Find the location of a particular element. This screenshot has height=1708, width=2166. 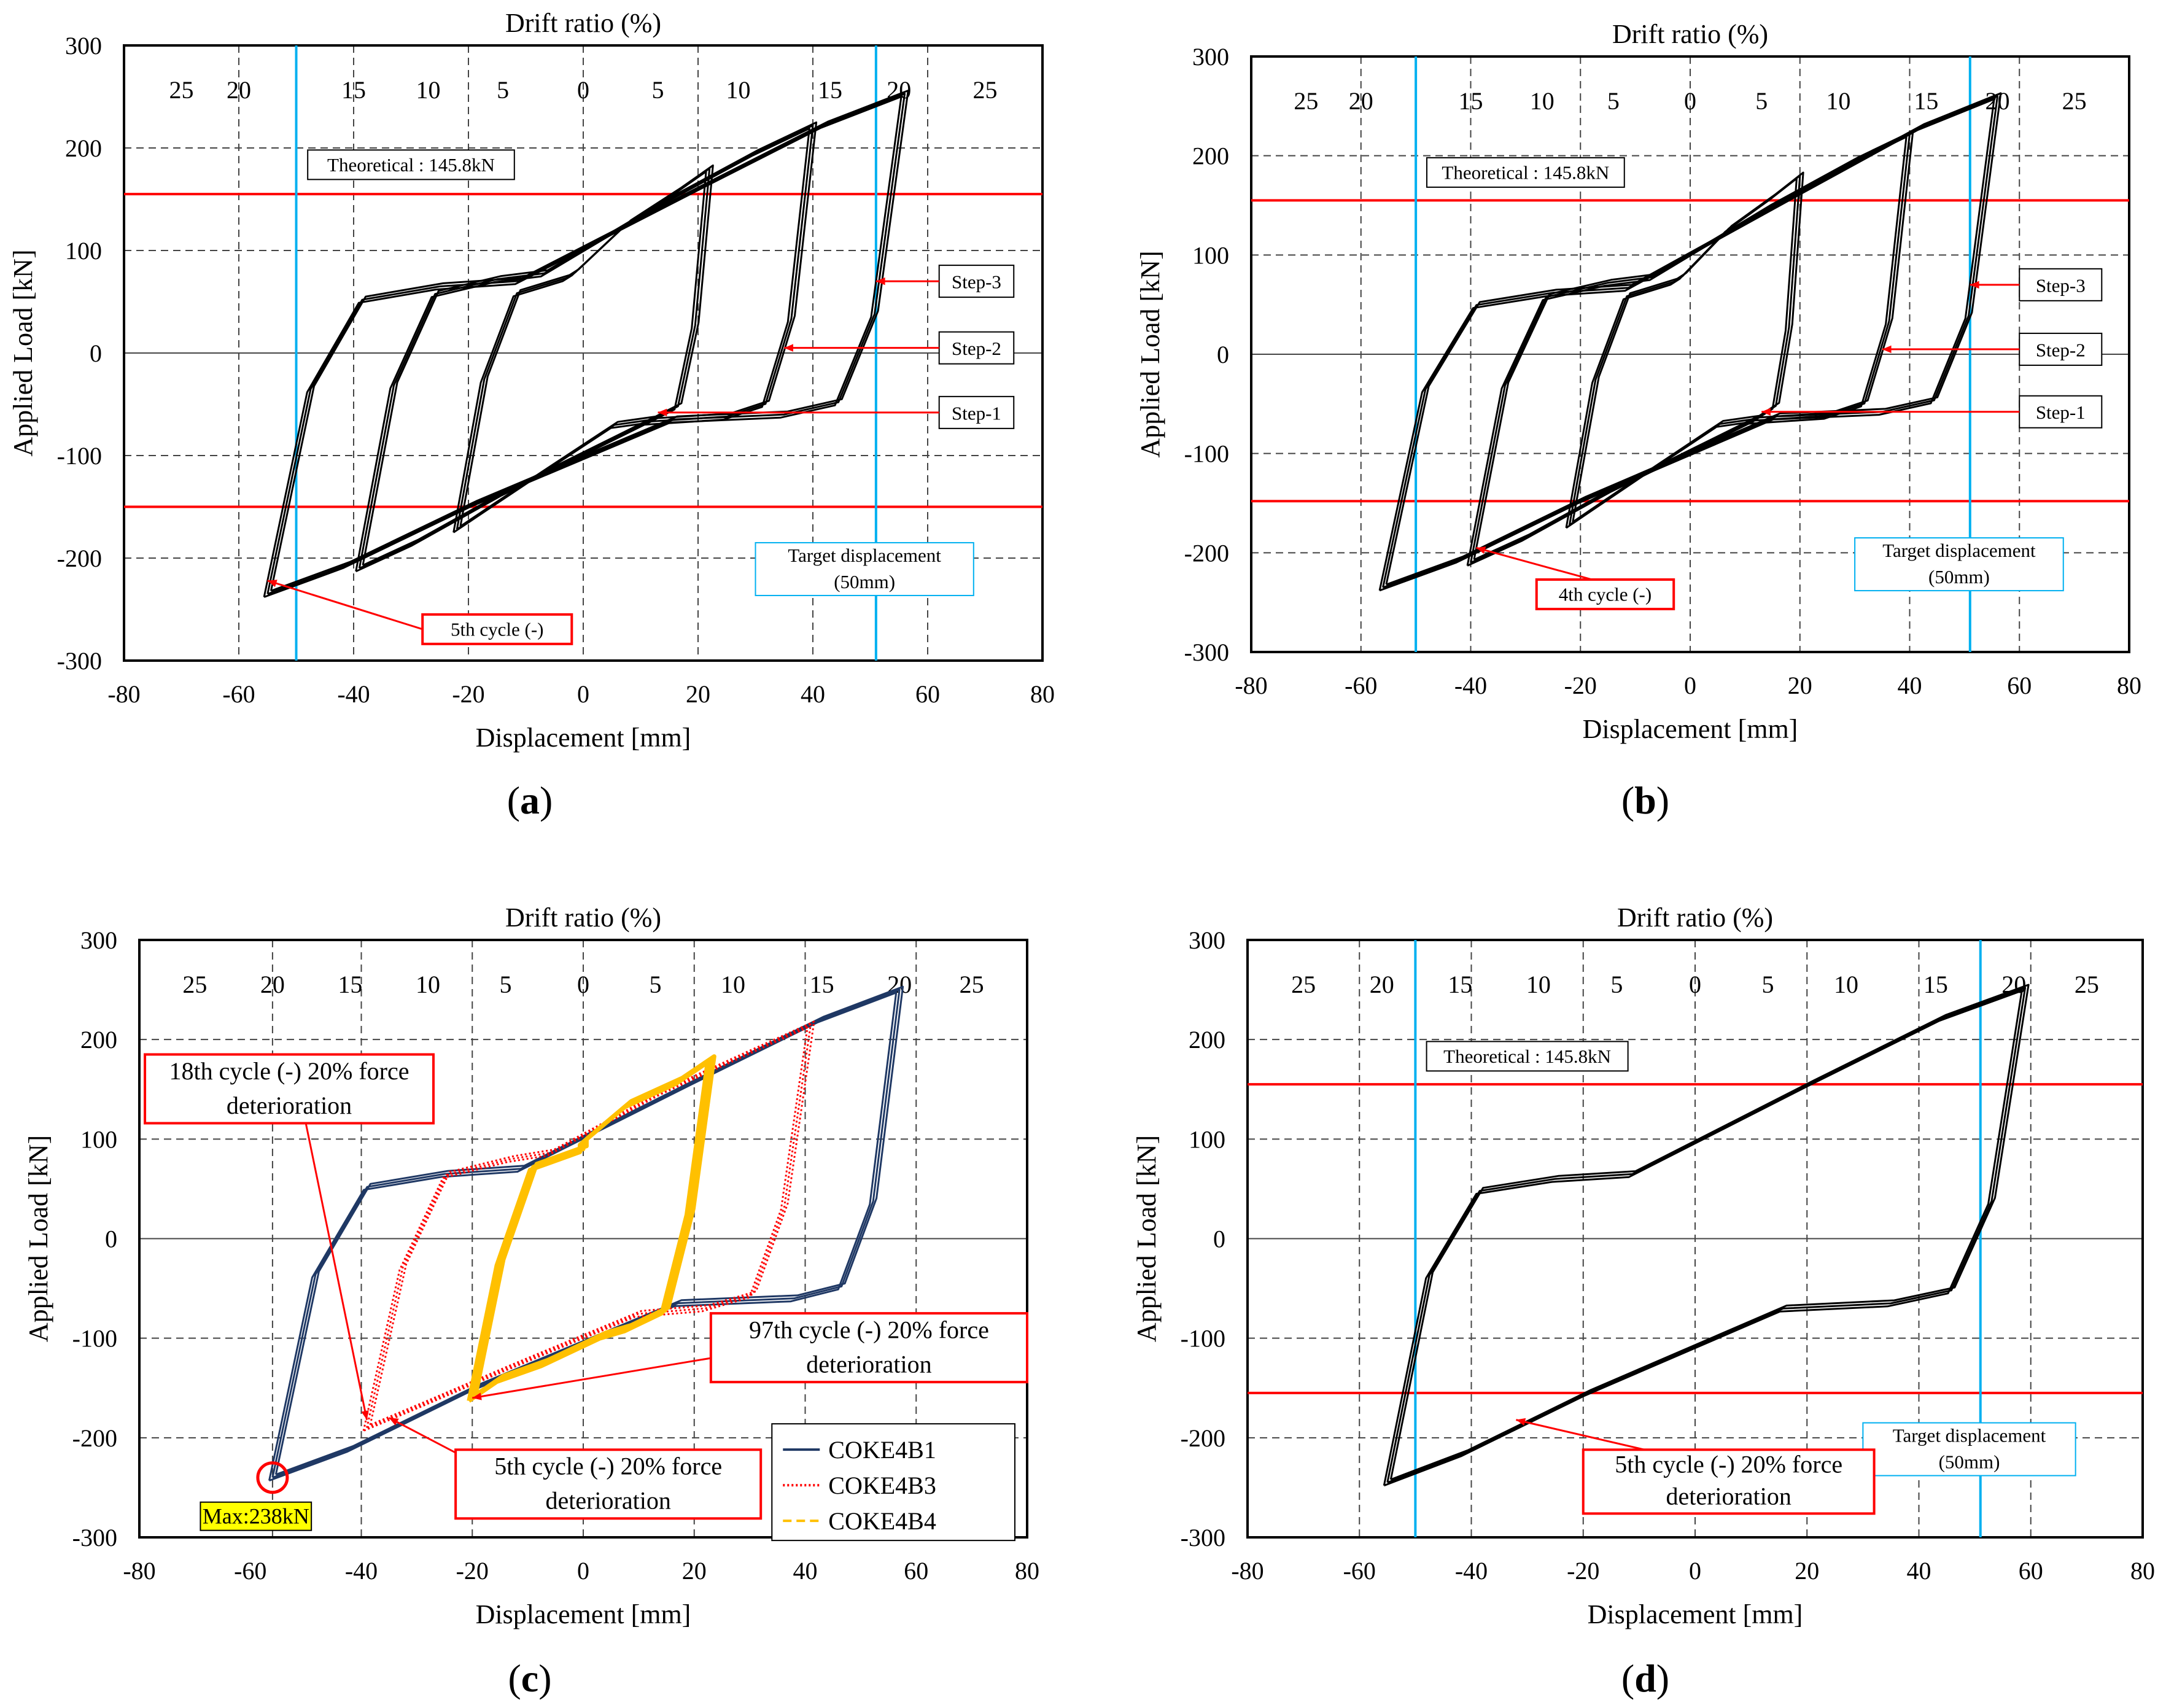

cycle-arrow-head is located at coordinates (1481, 550).